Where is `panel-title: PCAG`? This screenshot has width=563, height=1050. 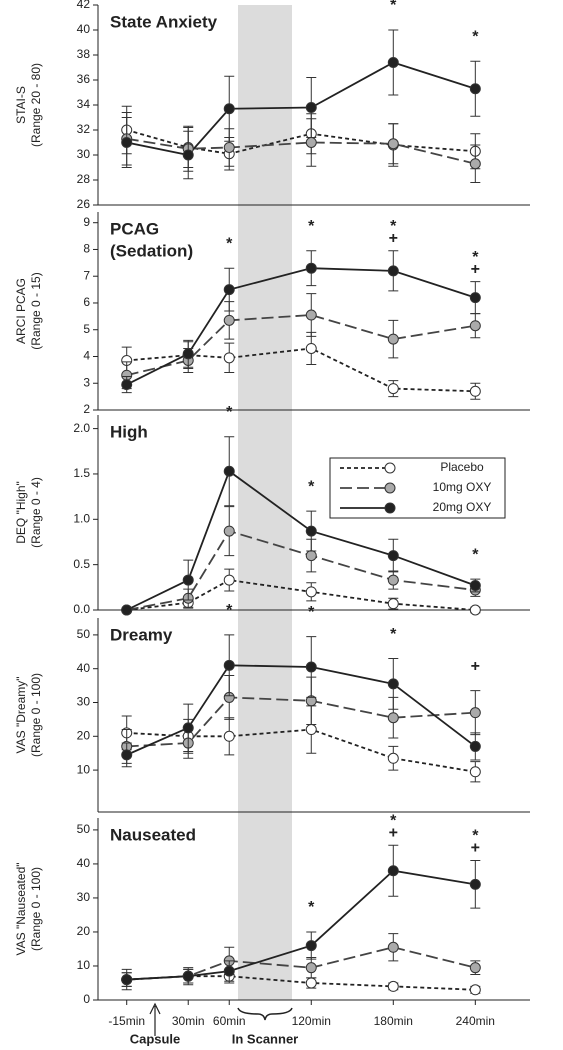
panel-title: PCAG is located at coordinates (134, 228).